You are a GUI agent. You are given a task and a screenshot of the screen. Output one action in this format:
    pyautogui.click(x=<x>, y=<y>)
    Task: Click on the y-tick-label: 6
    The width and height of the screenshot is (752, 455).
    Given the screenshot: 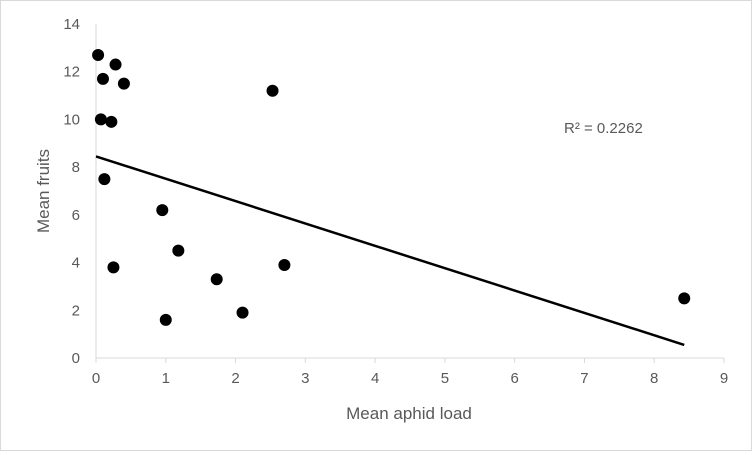 What is the action you would take?
    pyautogui.click(x=76, y=215)
    